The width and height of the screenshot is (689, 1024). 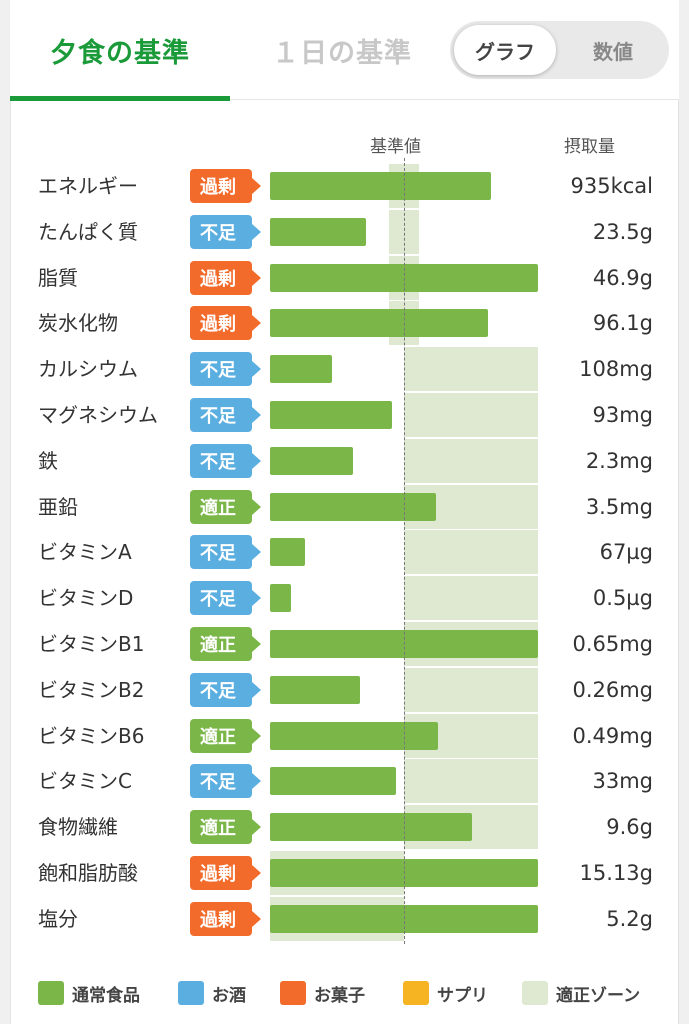 What do you see at coordinates (589, 147) in the screenshot?
I see `intake-column-header: 摂取量` at bounding box center [589, 147].